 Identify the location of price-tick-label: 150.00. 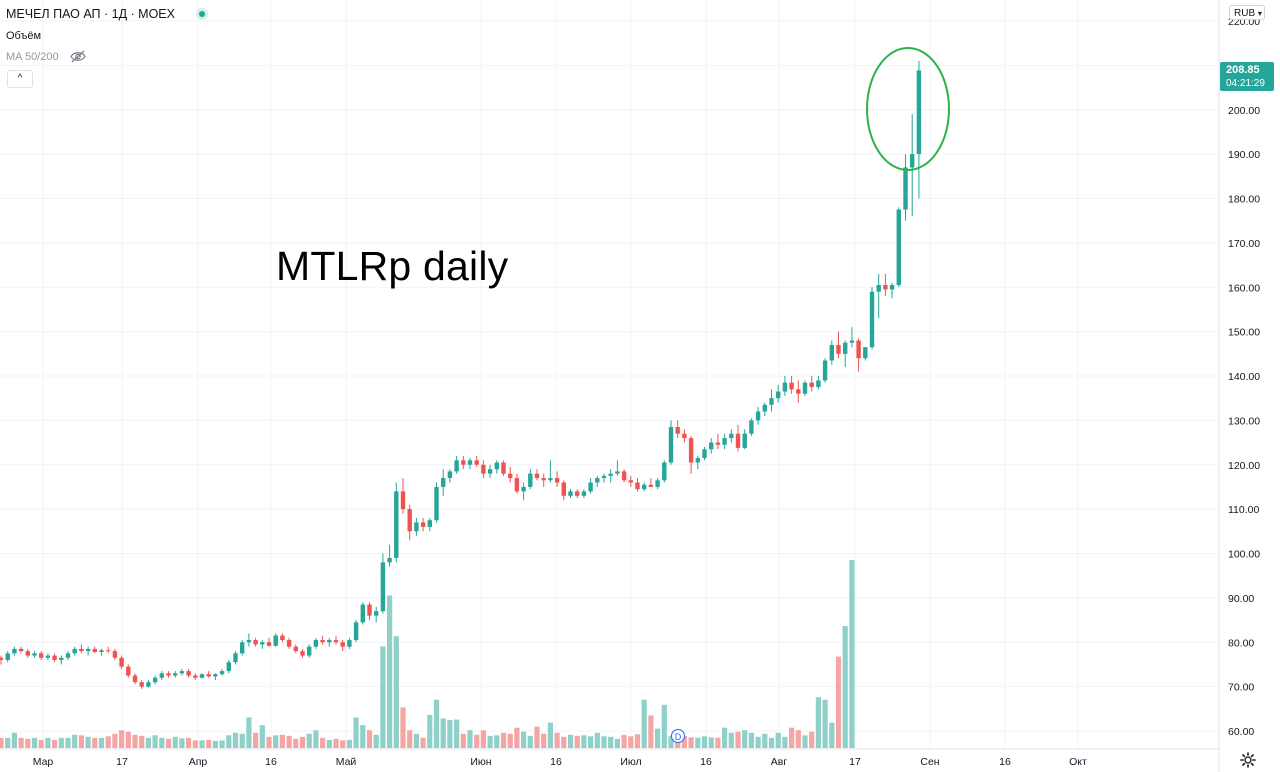
(1244, 333).